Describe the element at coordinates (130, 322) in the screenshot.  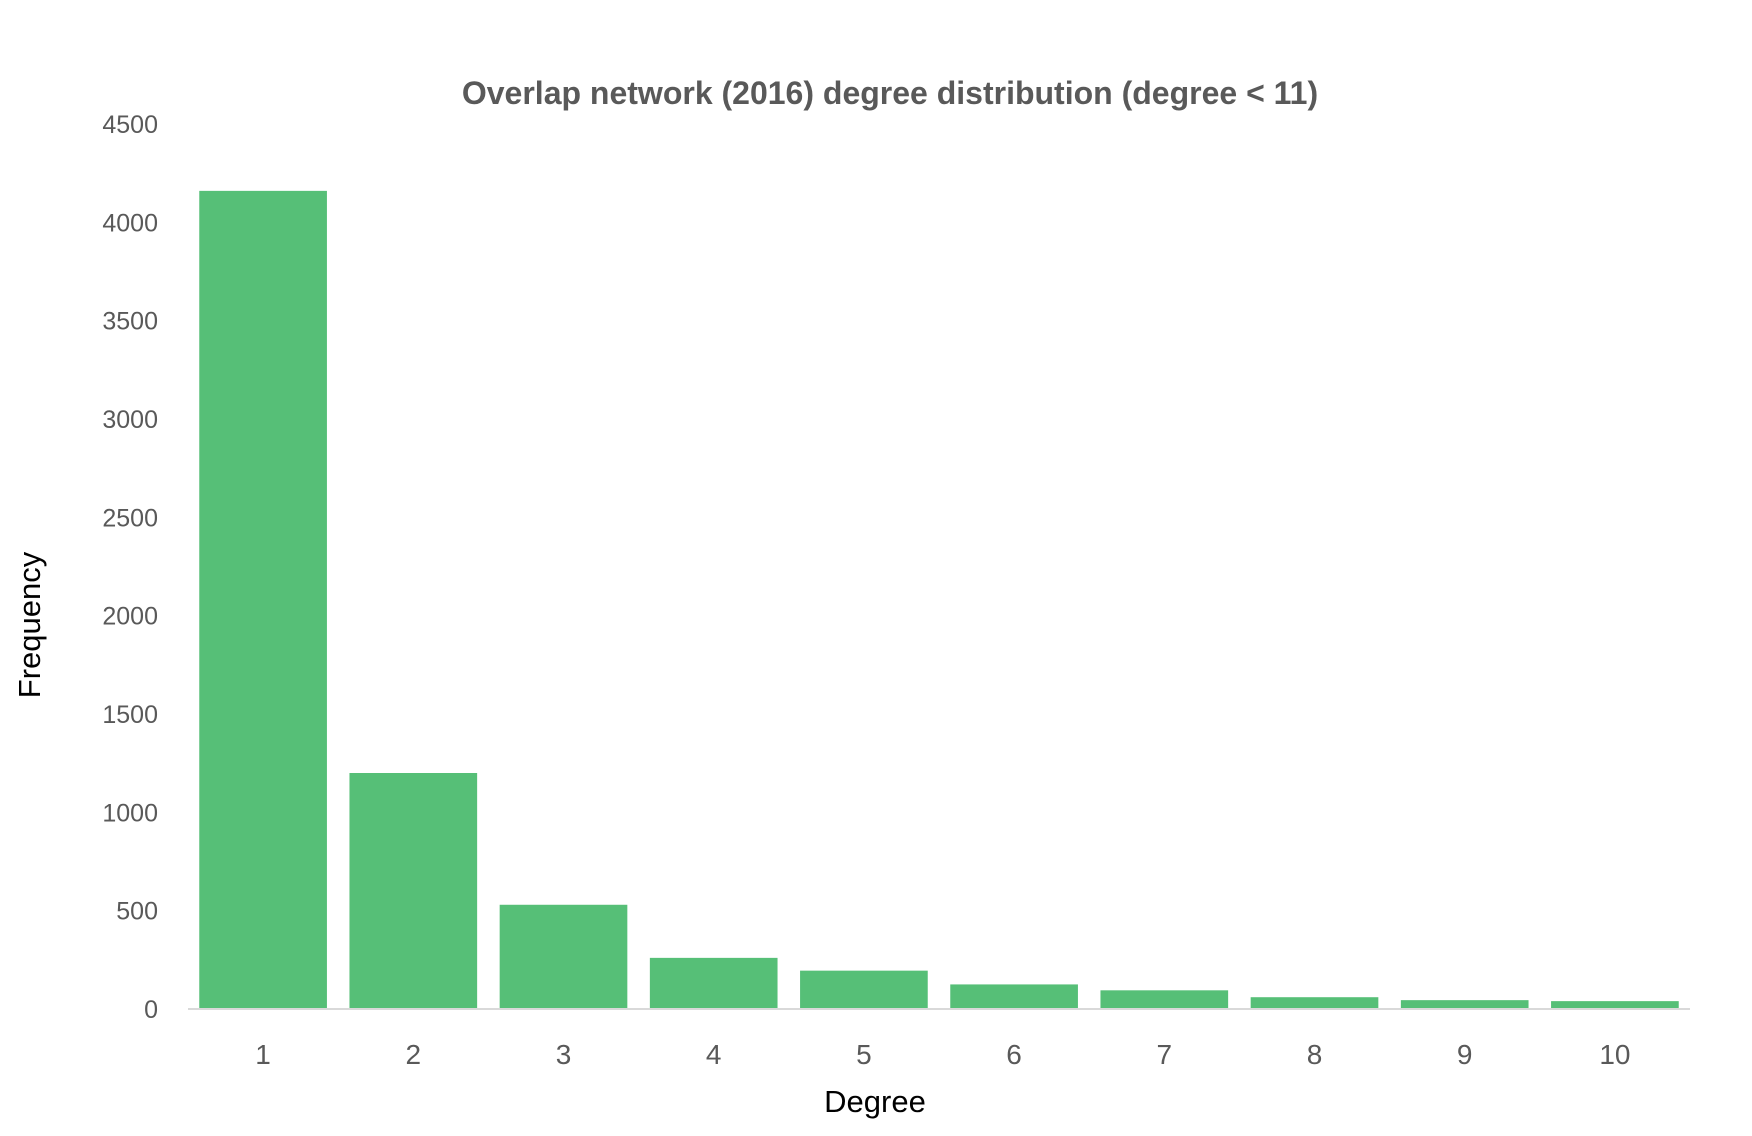
I see `y-tick-label: 3500` at that location.